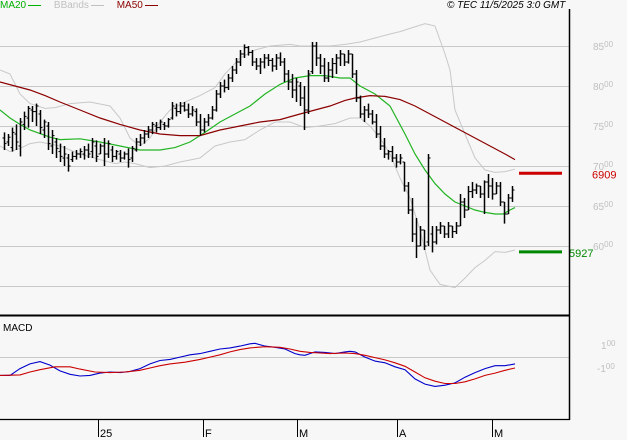  I want to click on price-tick-label: 8000, so click(603, 86).